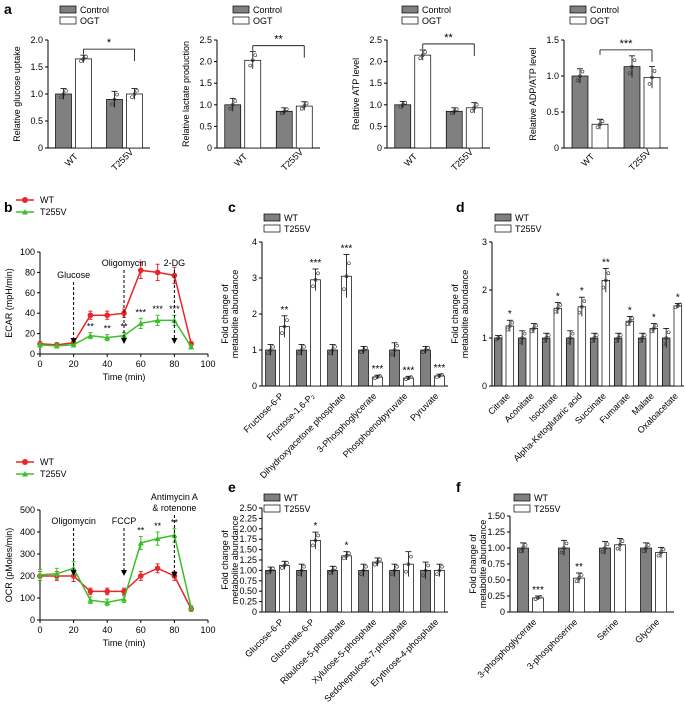  I want to click on y-tick-label: 200, so click(27, 576).